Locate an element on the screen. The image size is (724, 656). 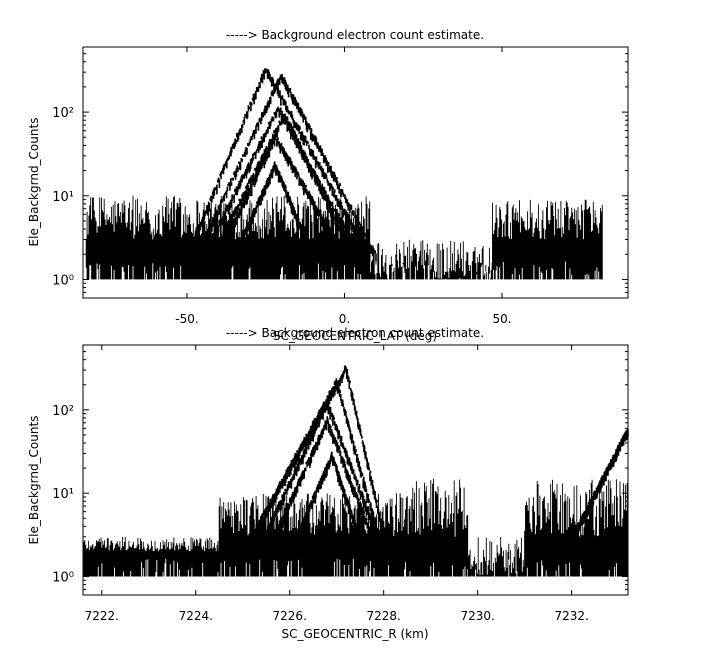
series-4-noise is located at coordinates (576, 528).